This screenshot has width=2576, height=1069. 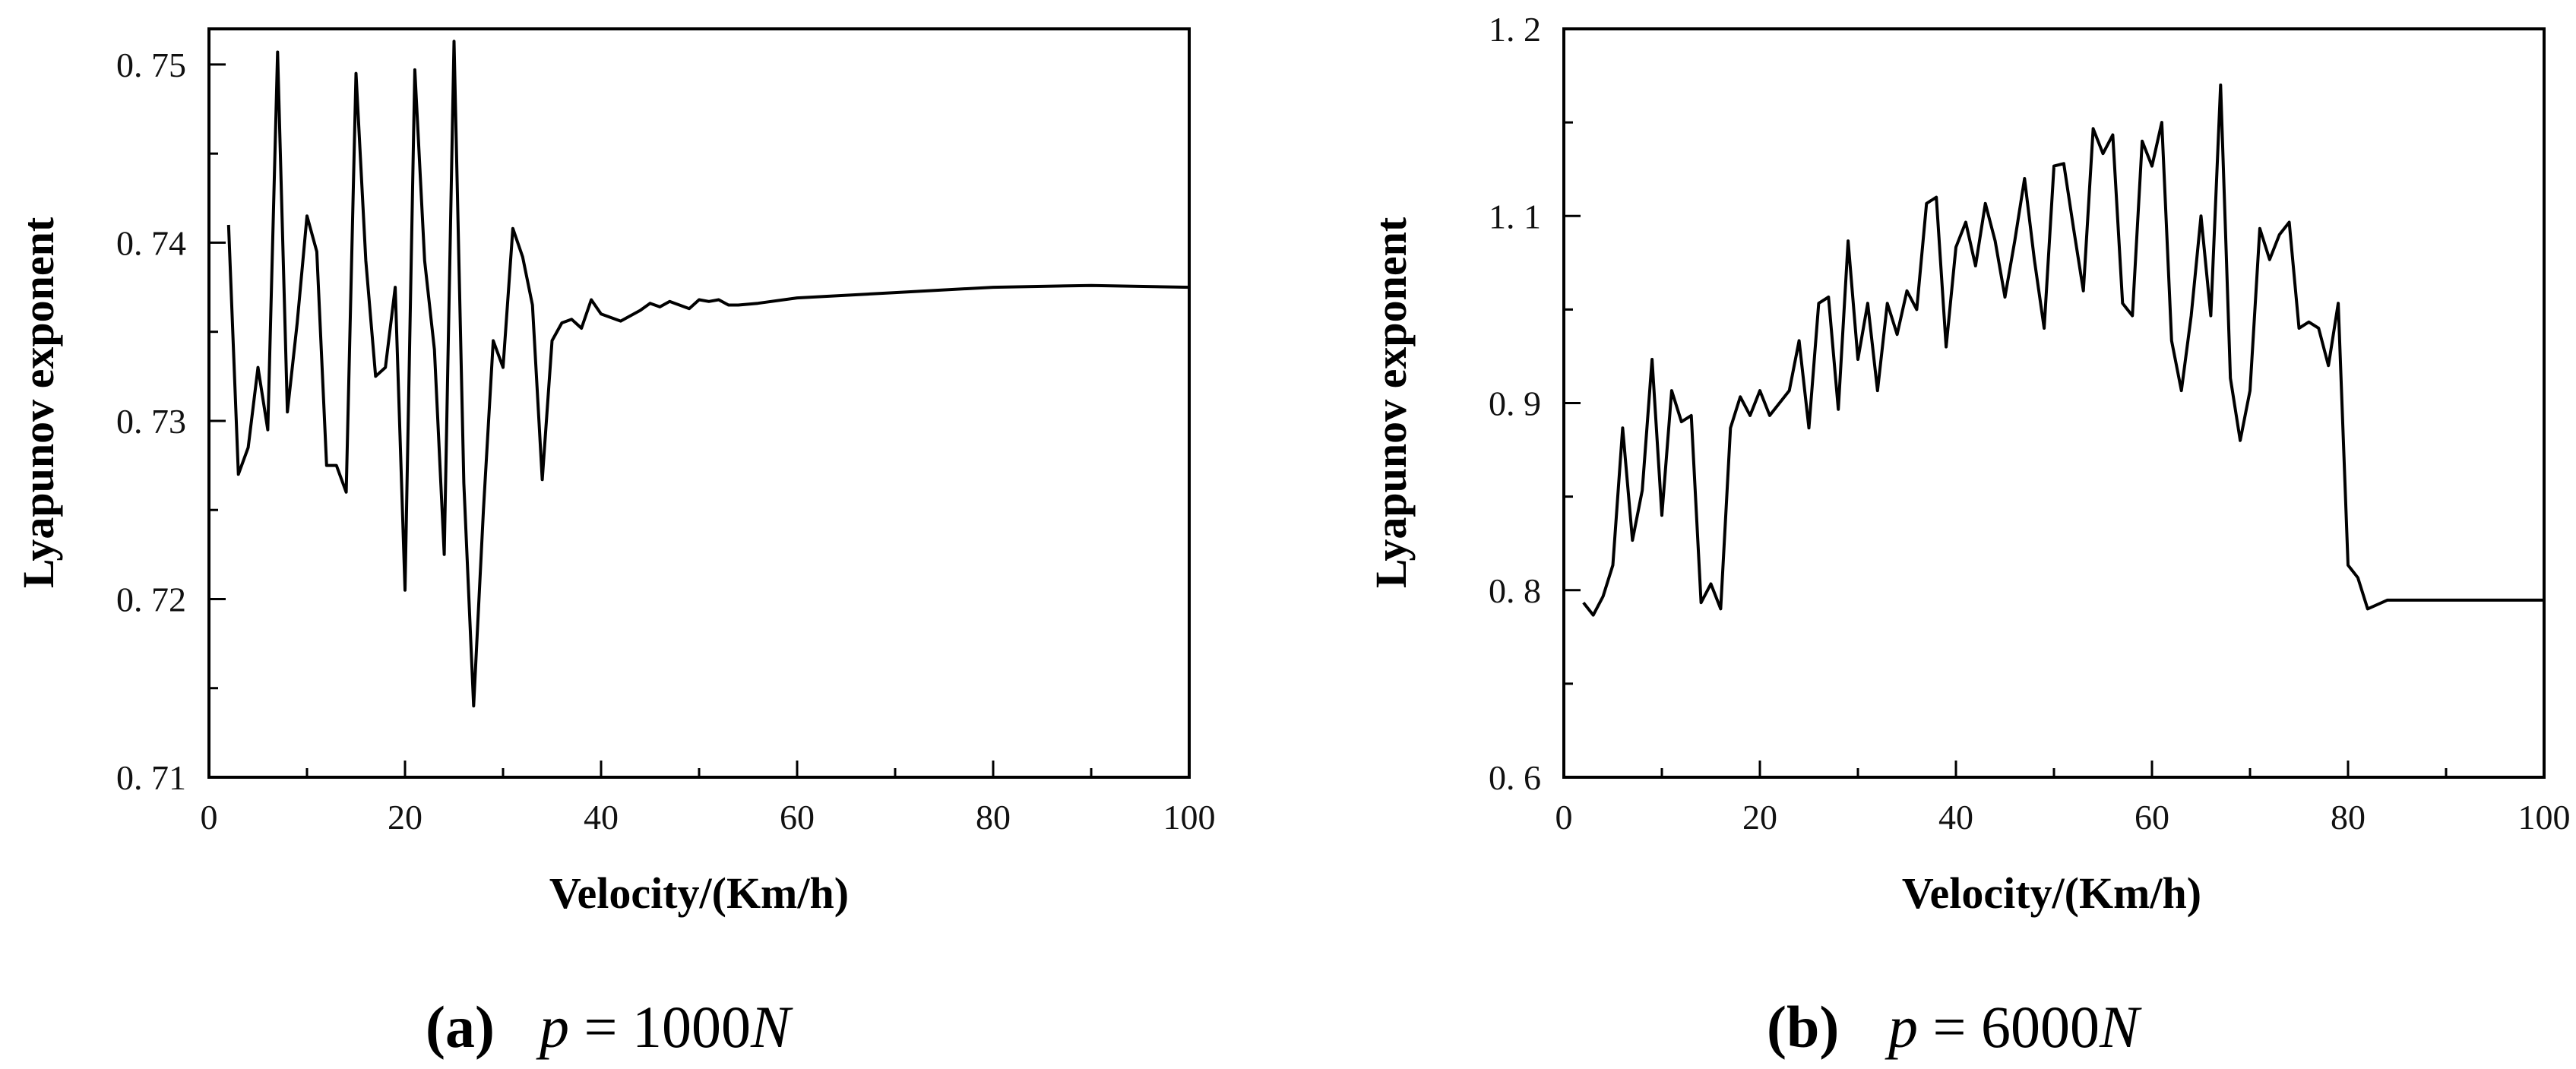 What do you see at coordinates (151, 421) in the screenshot?
I see `y-tick-label: 0. 73` at bounding box center [151, 421].